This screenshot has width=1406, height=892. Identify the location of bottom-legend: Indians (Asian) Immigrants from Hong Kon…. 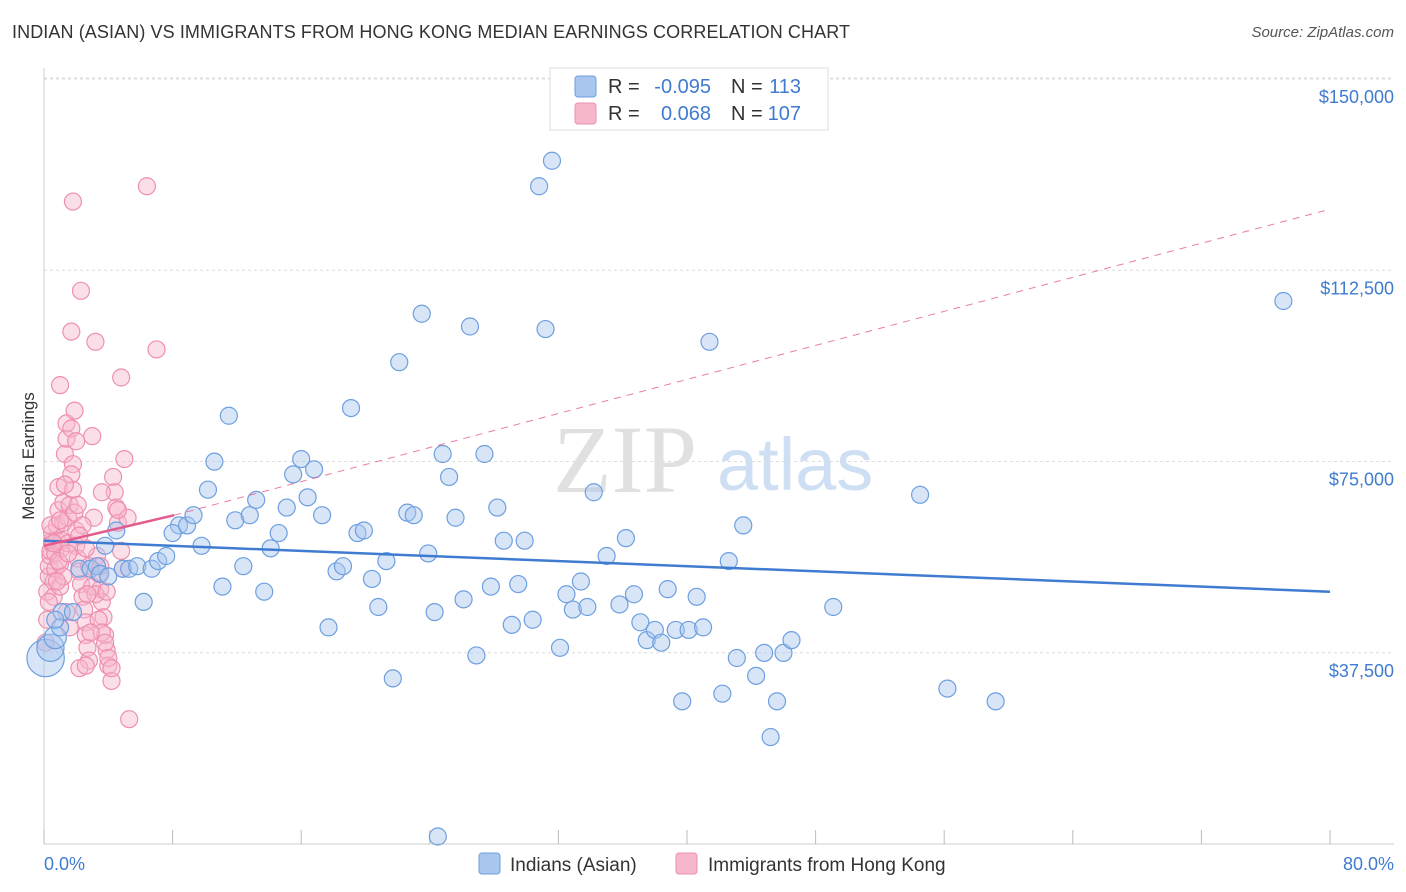
(712, 864).